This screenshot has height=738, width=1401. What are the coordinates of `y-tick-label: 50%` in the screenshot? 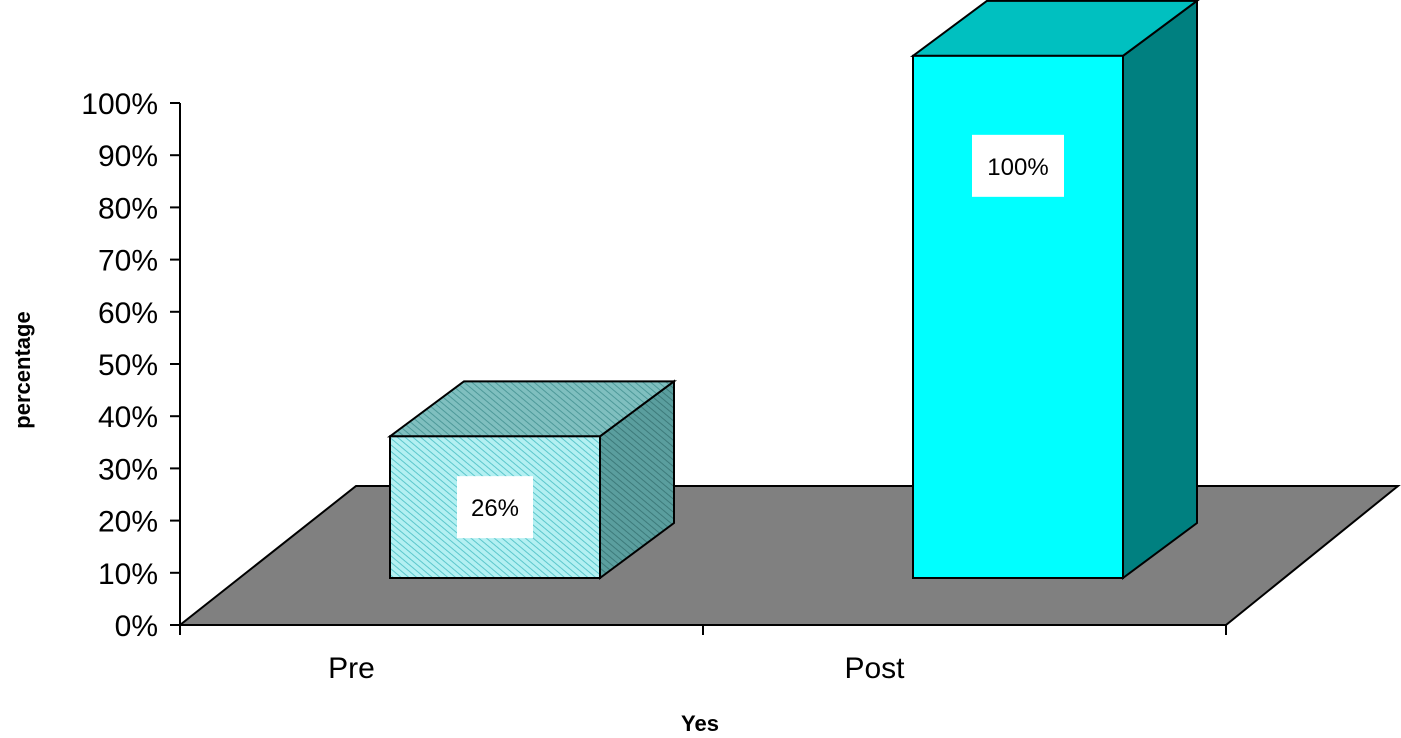 It's located at (128, 365).